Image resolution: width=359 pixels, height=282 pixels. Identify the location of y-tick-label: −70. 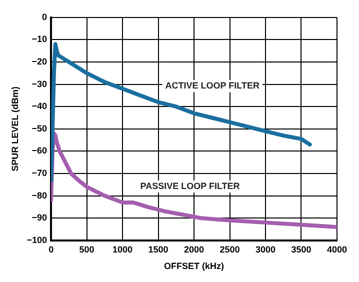
(40, 173).